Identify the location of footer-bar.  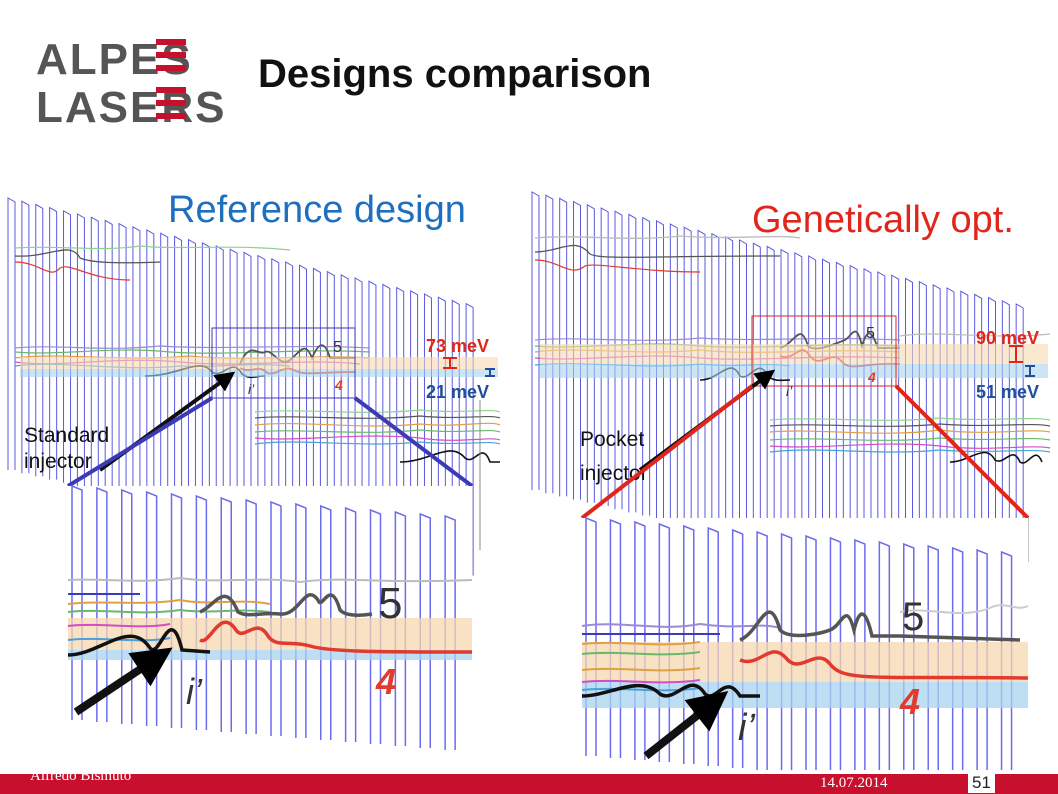
(529, 784).